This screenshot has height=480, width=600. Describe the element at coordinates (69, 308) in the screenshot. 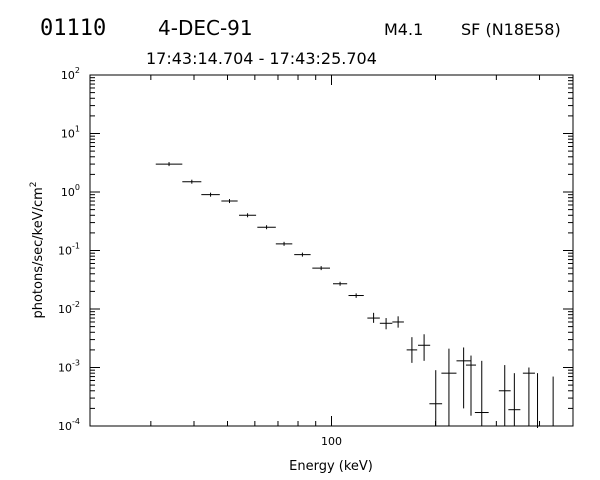

I see `y-tick-label: 10⁻²` at that location.